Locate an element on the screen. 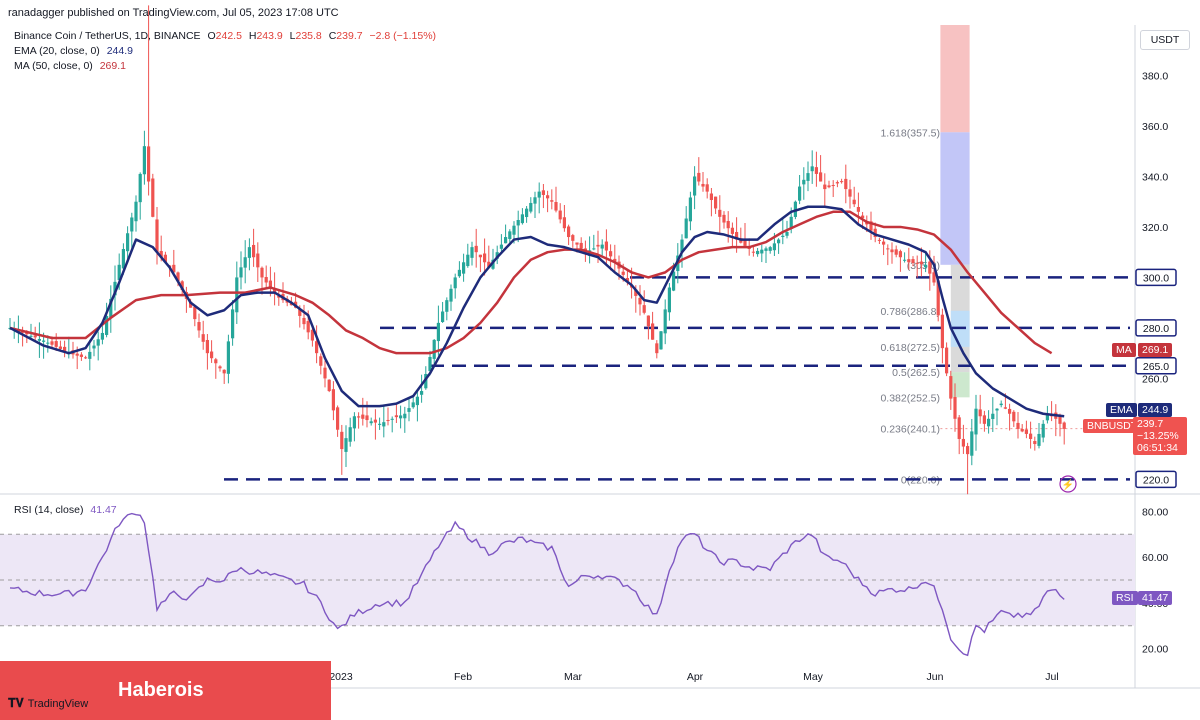 The image size is (1200, 720). low-value: 235.8 is located at coordinates (308, 36).